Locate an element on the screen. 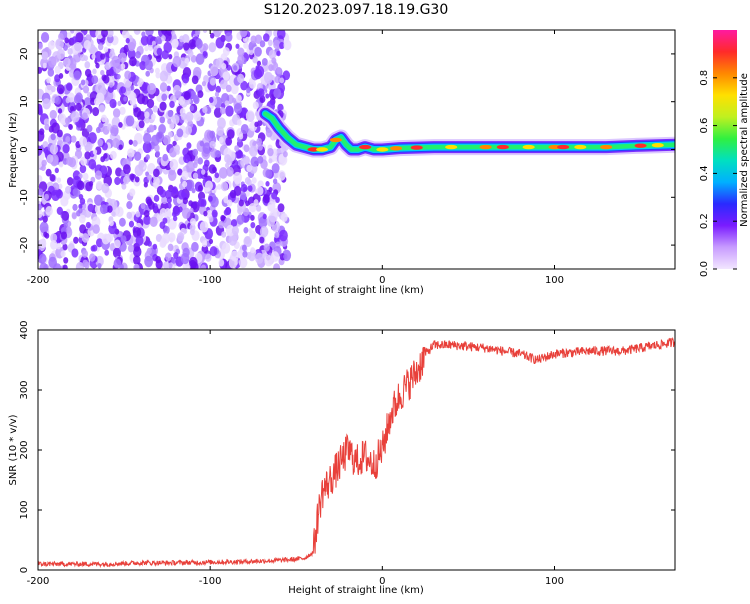 The height and width of the screenshot is (604, 750). x-tick-label: -200 is located at coordinates (38, 280).